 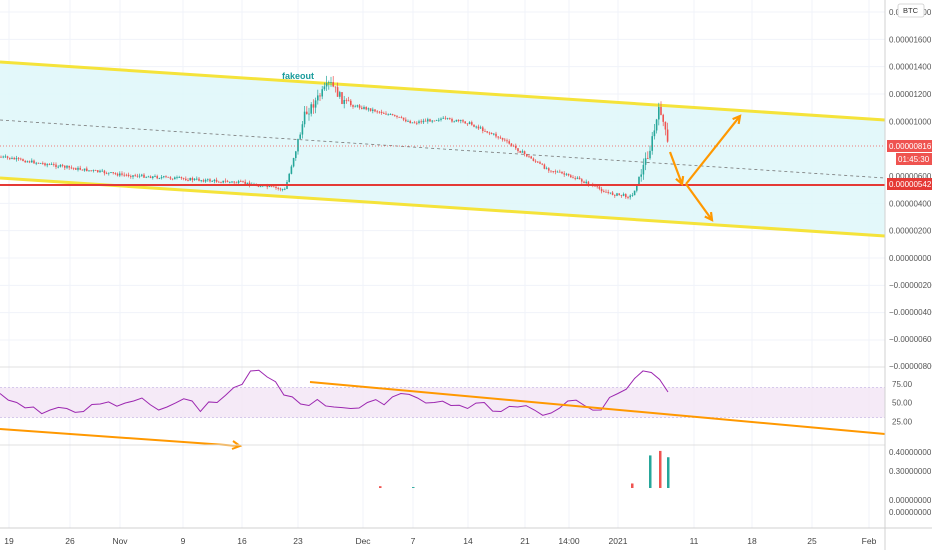 I want to click on support-badge, so click(x=909, y=184).